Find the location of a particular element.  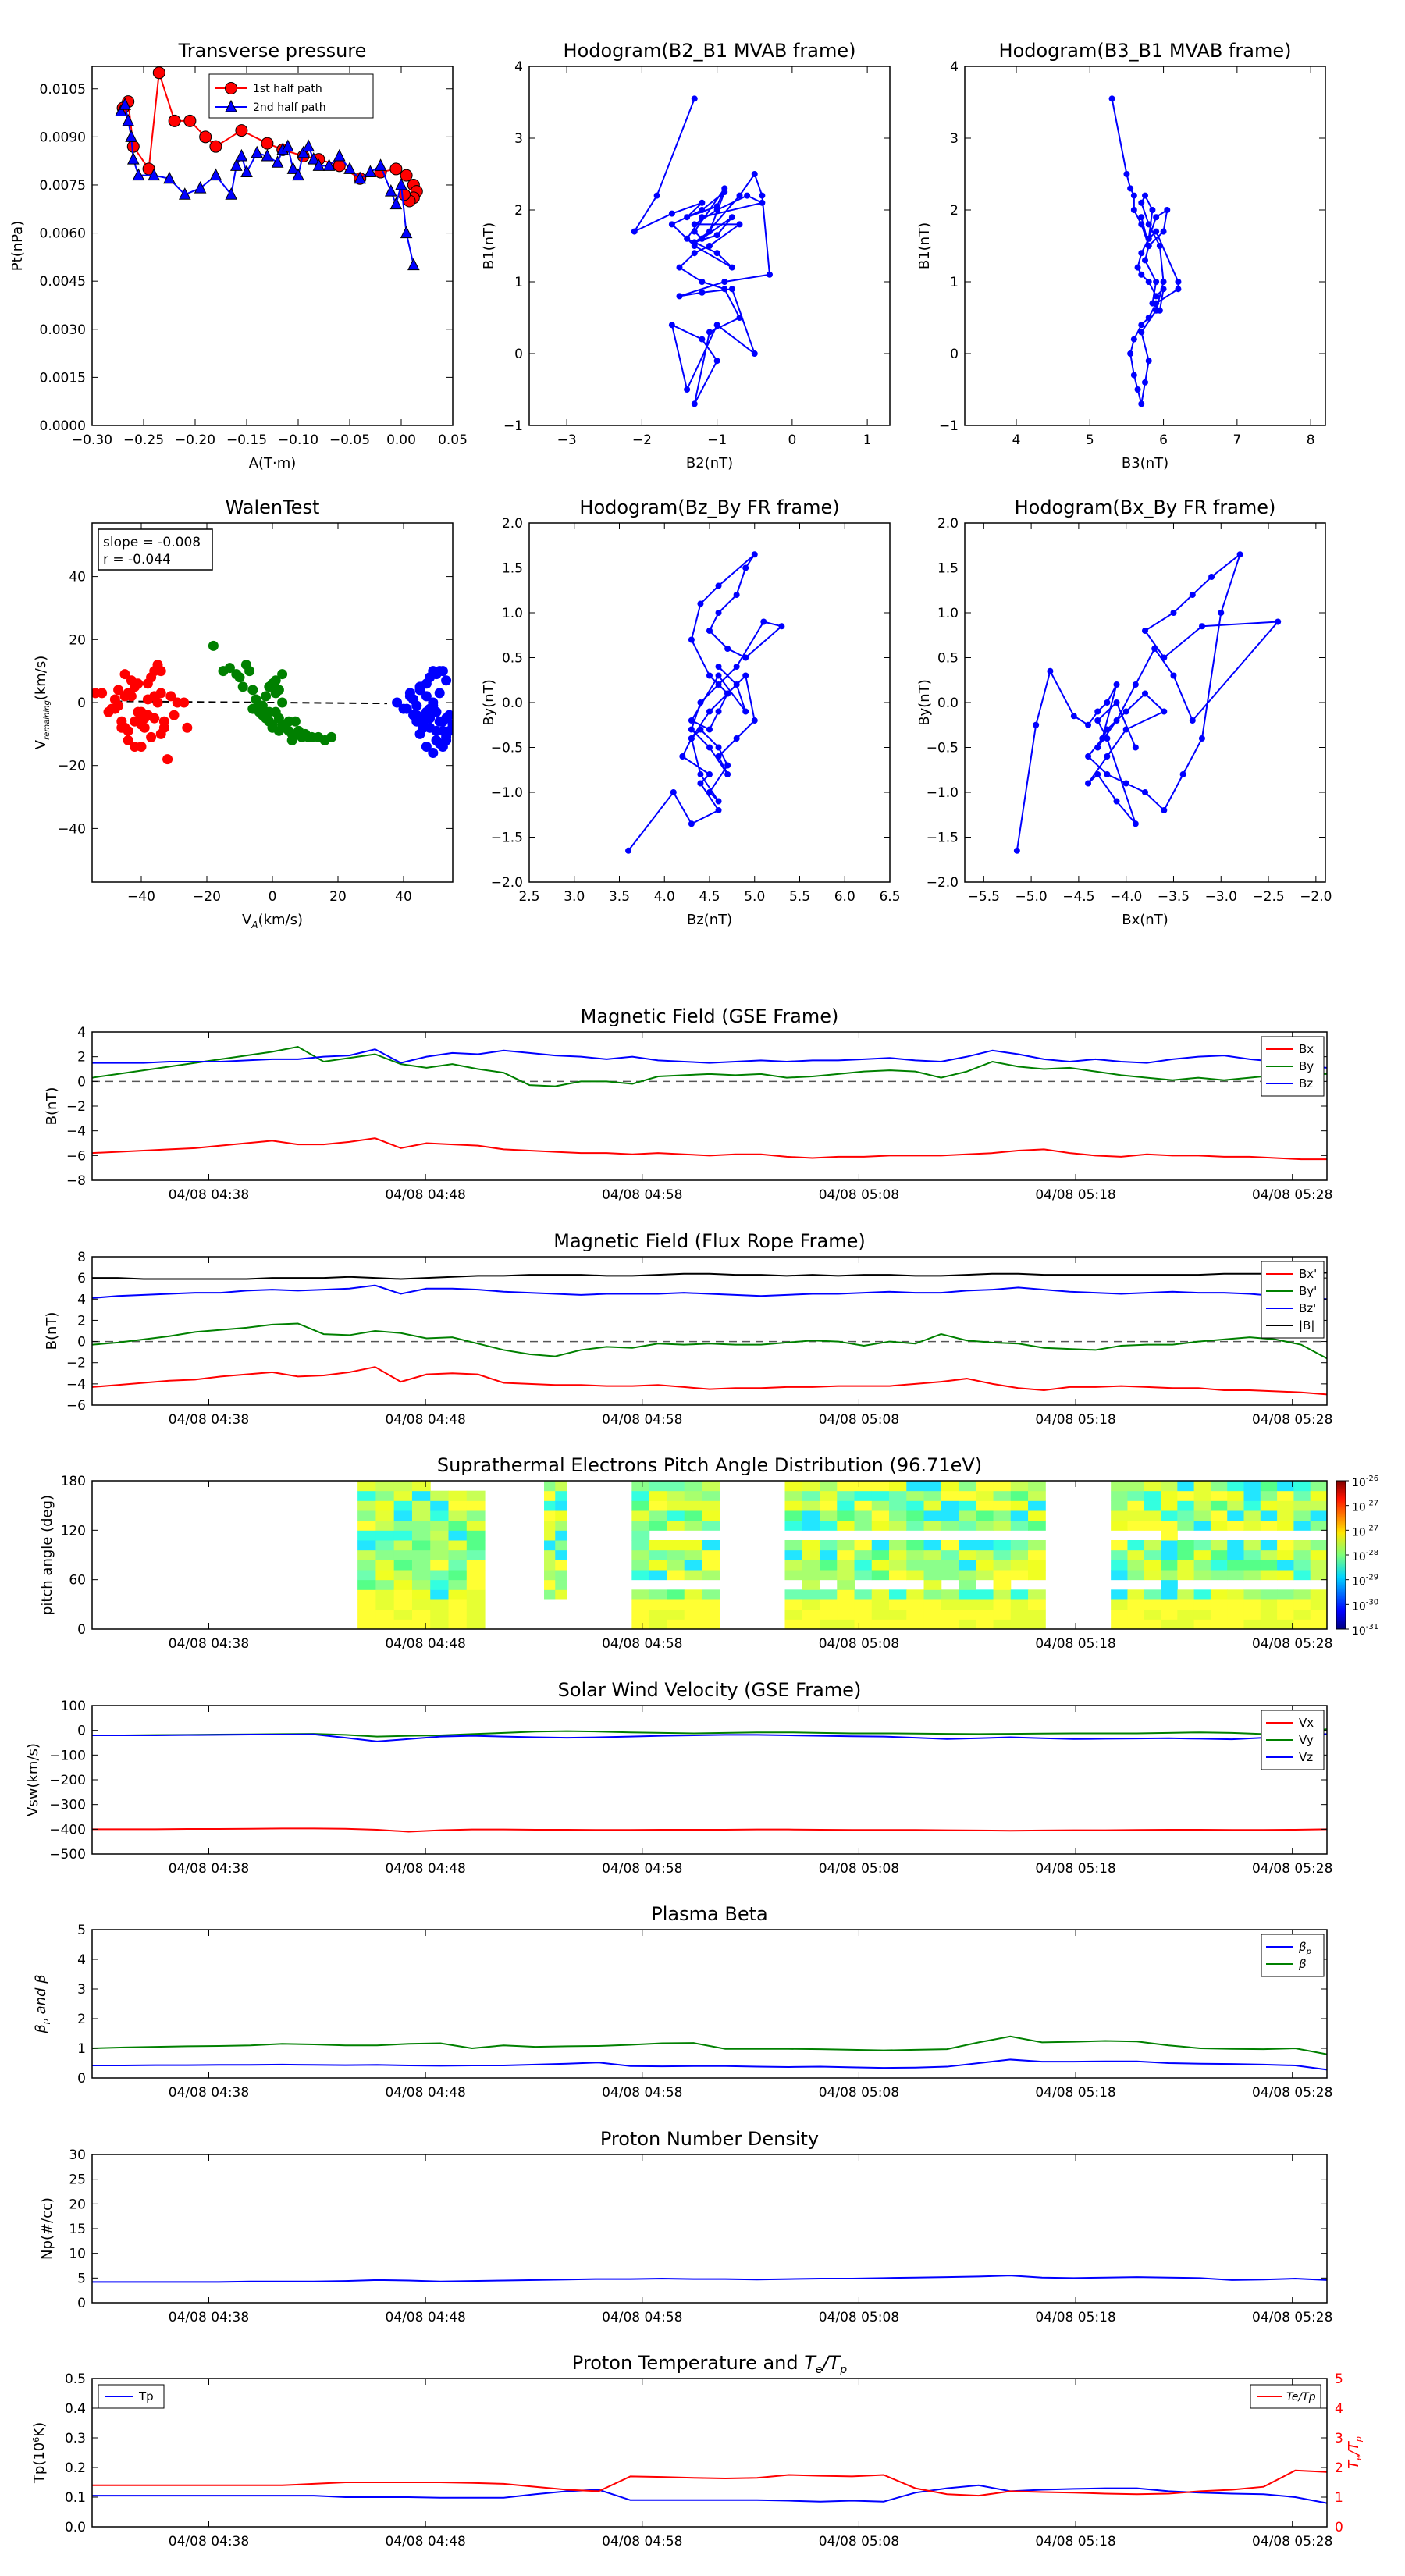

x-tick-label: 5.5 is located at coordinates (800, 897).